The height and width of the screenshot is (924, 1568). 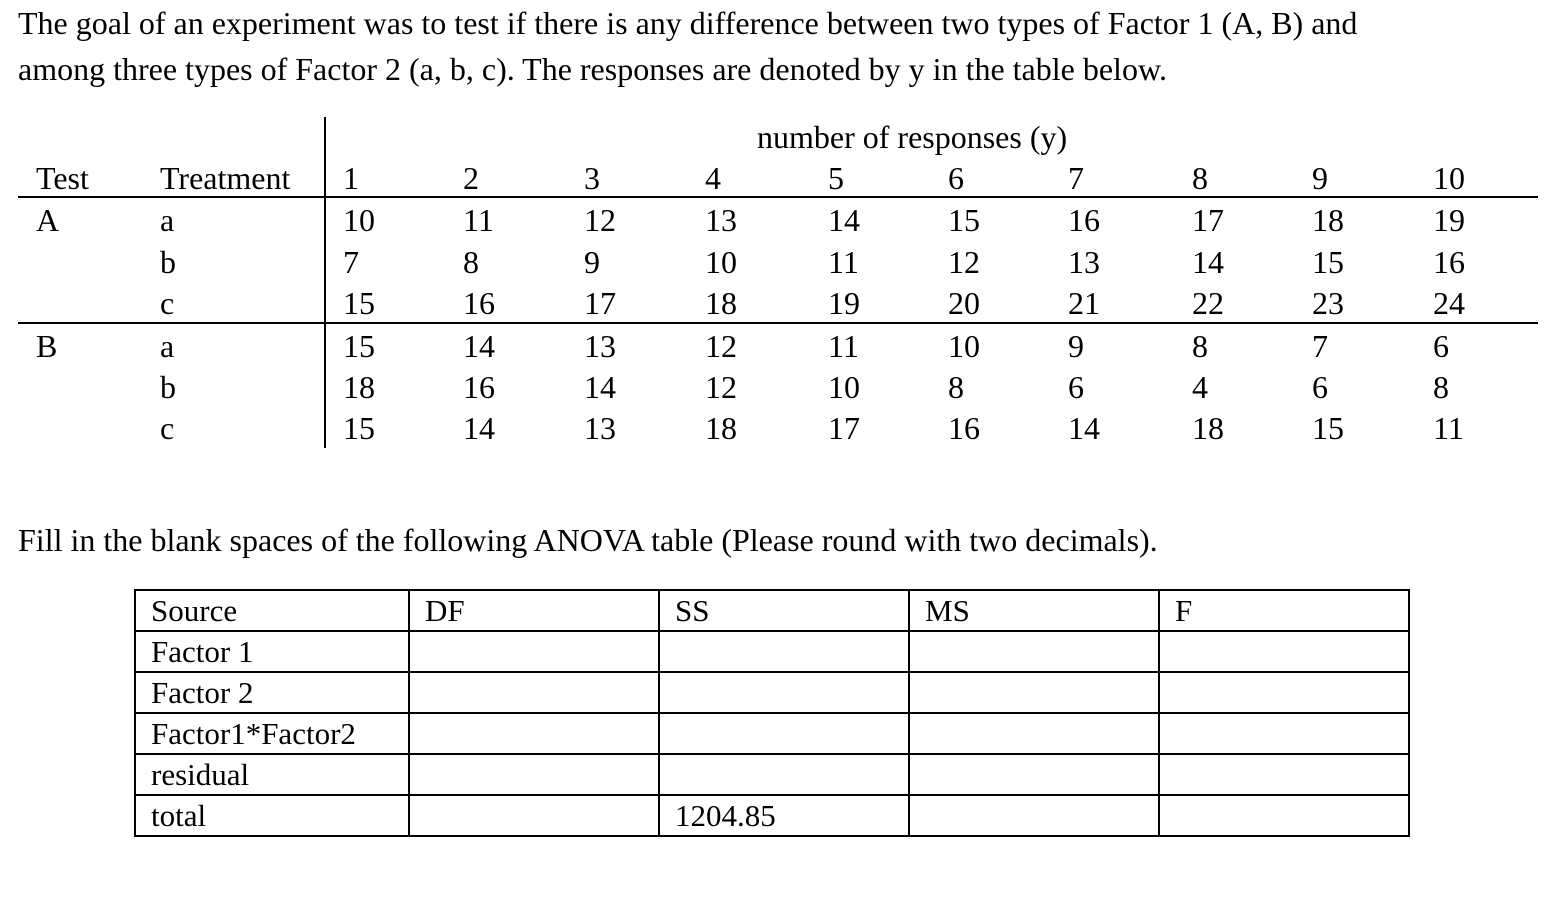 What do you see at coordinates (167, 220) in the screenshot?
I see `treatment-label: a` at bounding box center [167, 220].